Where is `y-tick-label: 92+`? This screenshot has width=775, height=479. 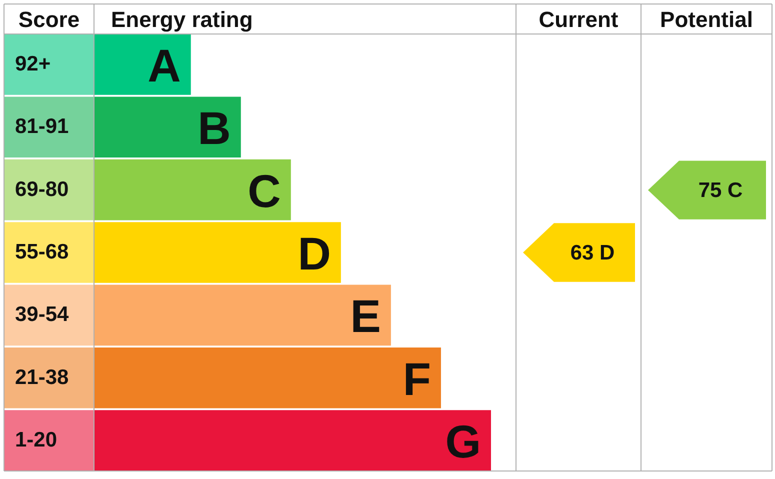
y-tick-label: 92+ is located at coordinates (33, 64).